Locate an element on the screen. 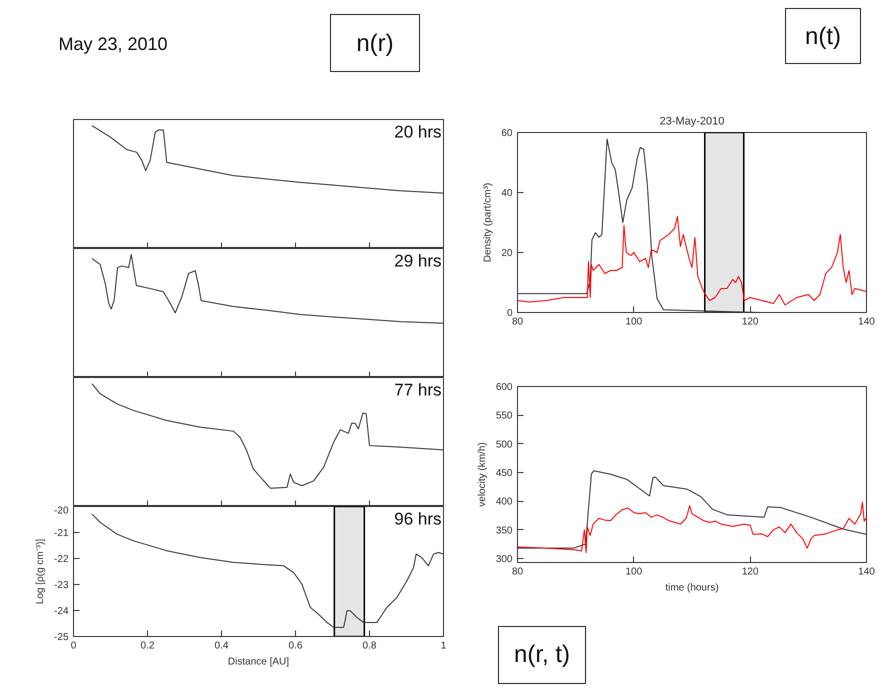  x-tick-label: 0.8 is located at coordinates (369, 646).